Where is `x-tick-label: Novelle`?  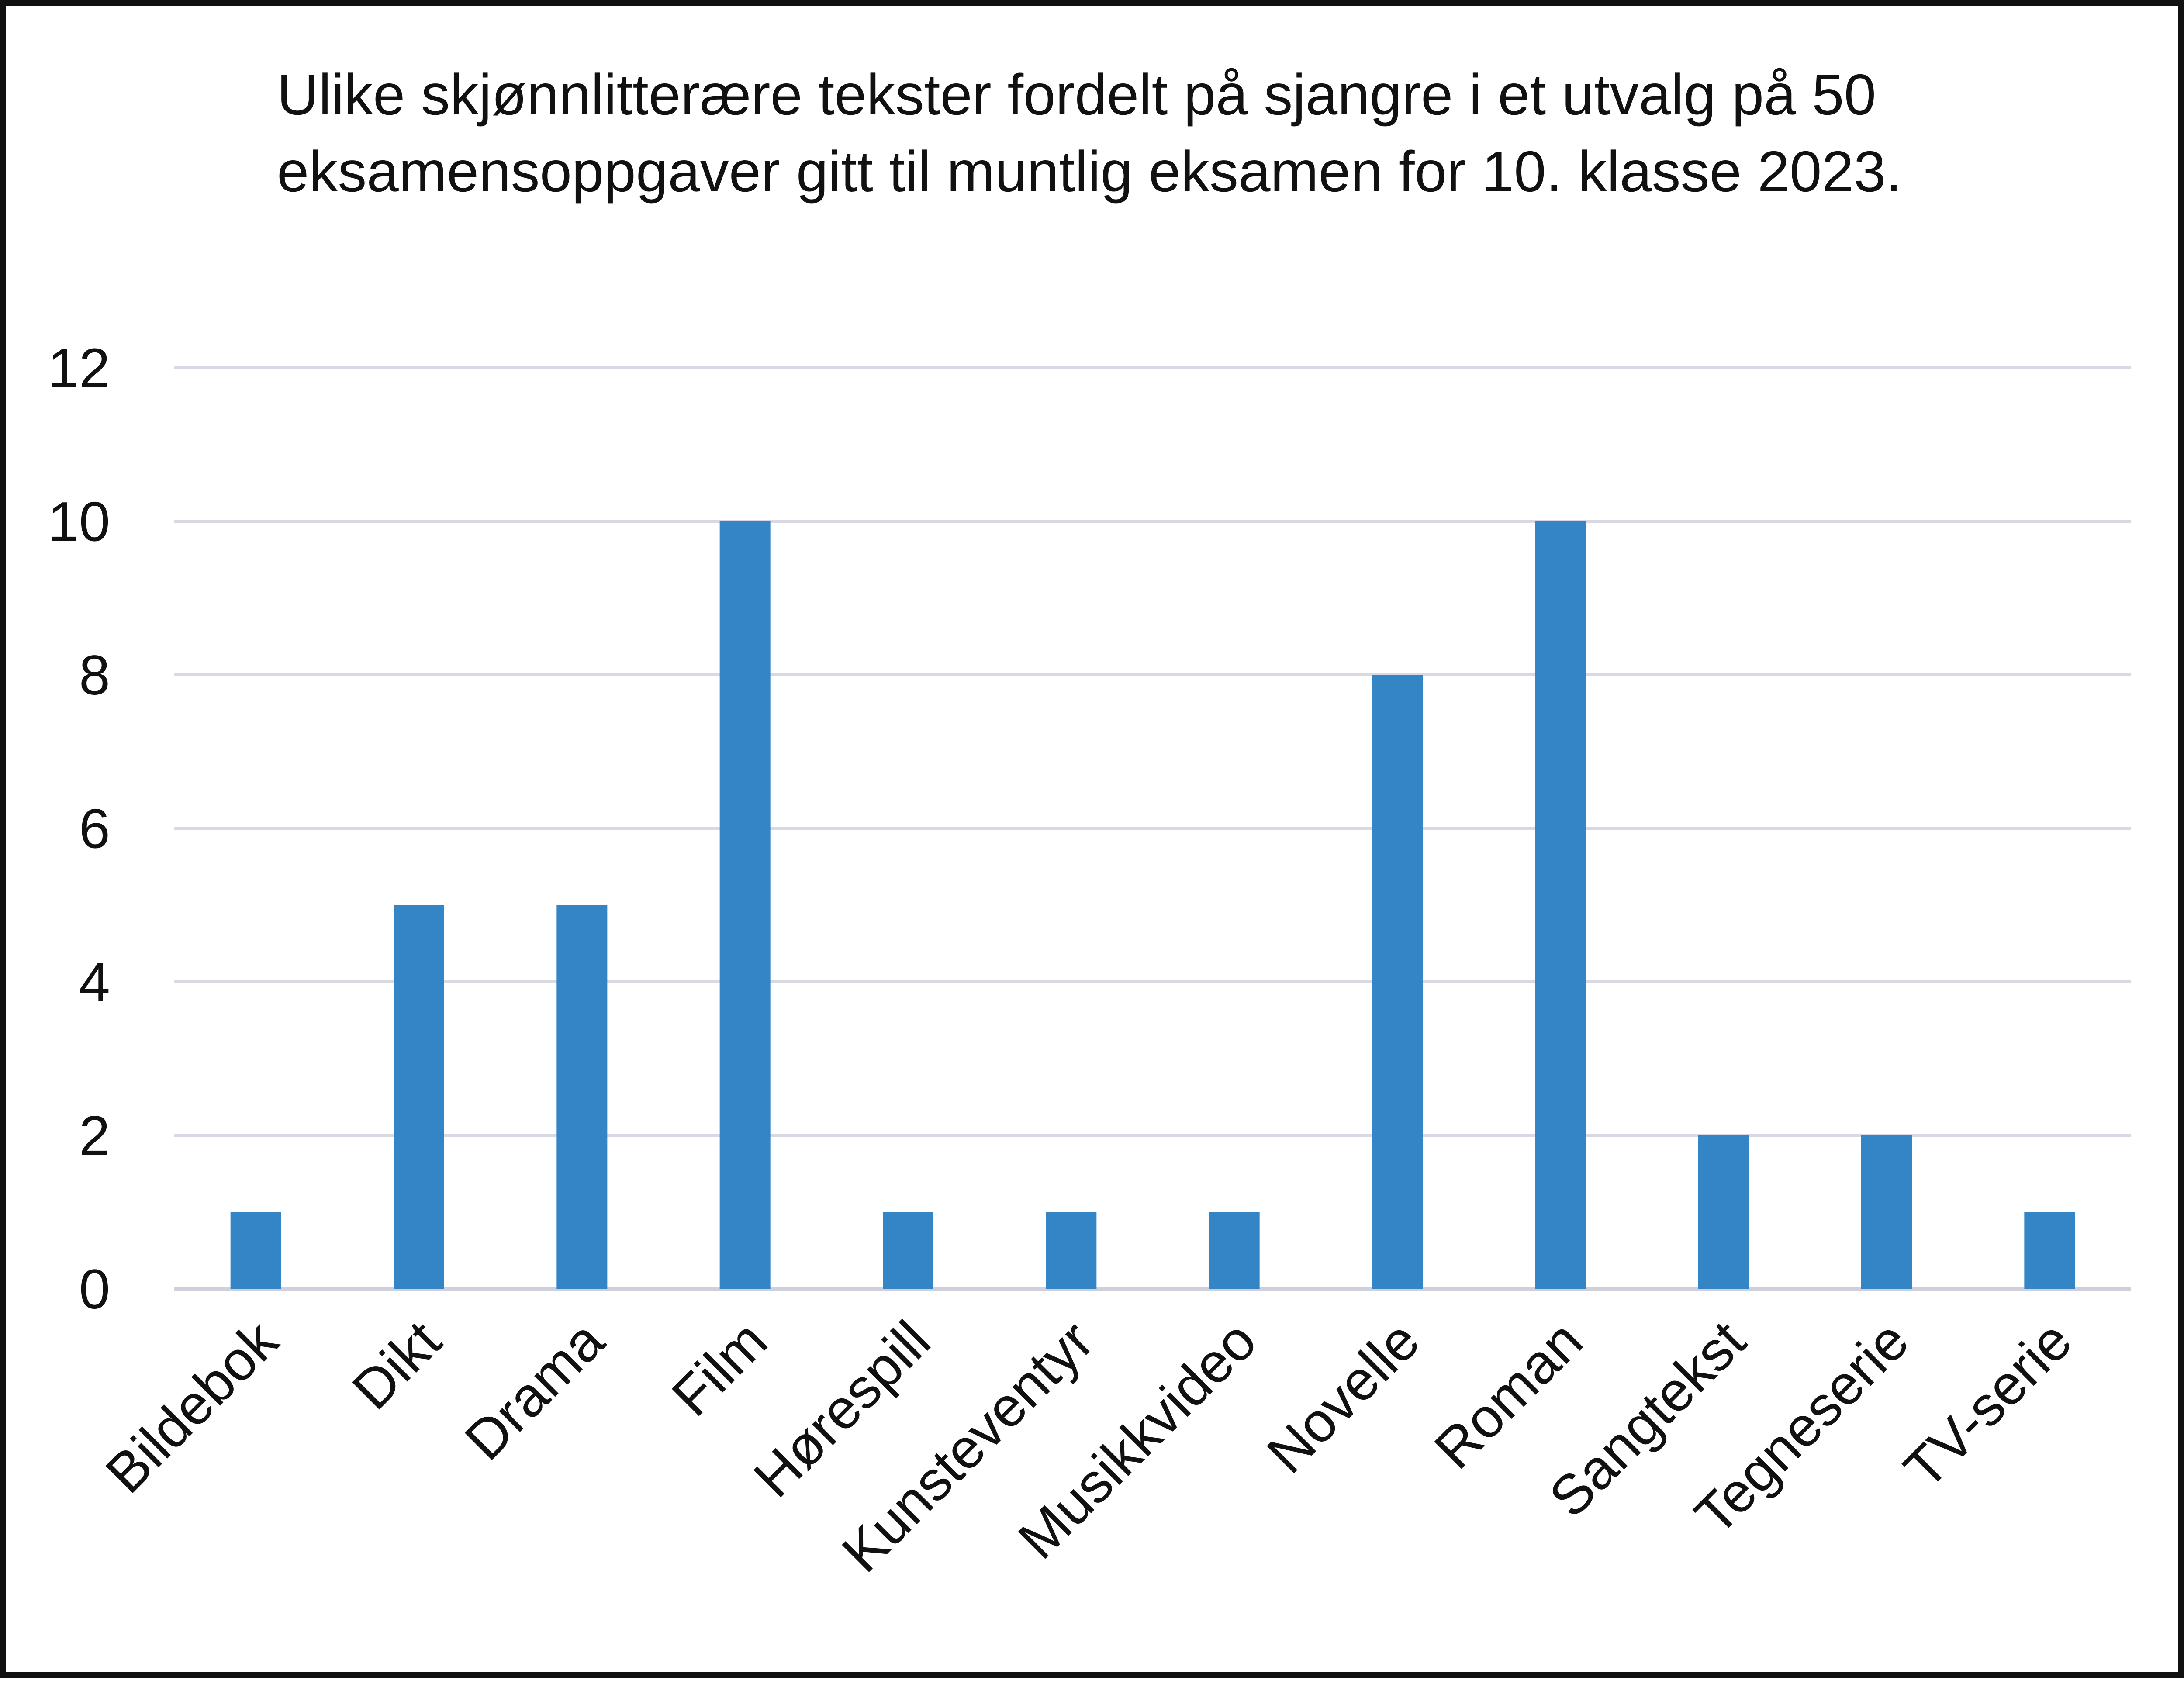 x-tick-label: Novelle is located at coordinates (1343, 1397).